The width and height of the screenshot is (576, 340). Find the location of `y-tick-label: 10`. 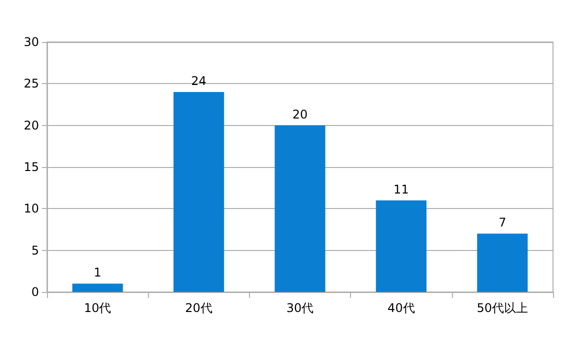

y-tick-label: 10 is located at coordinates (31, 209).